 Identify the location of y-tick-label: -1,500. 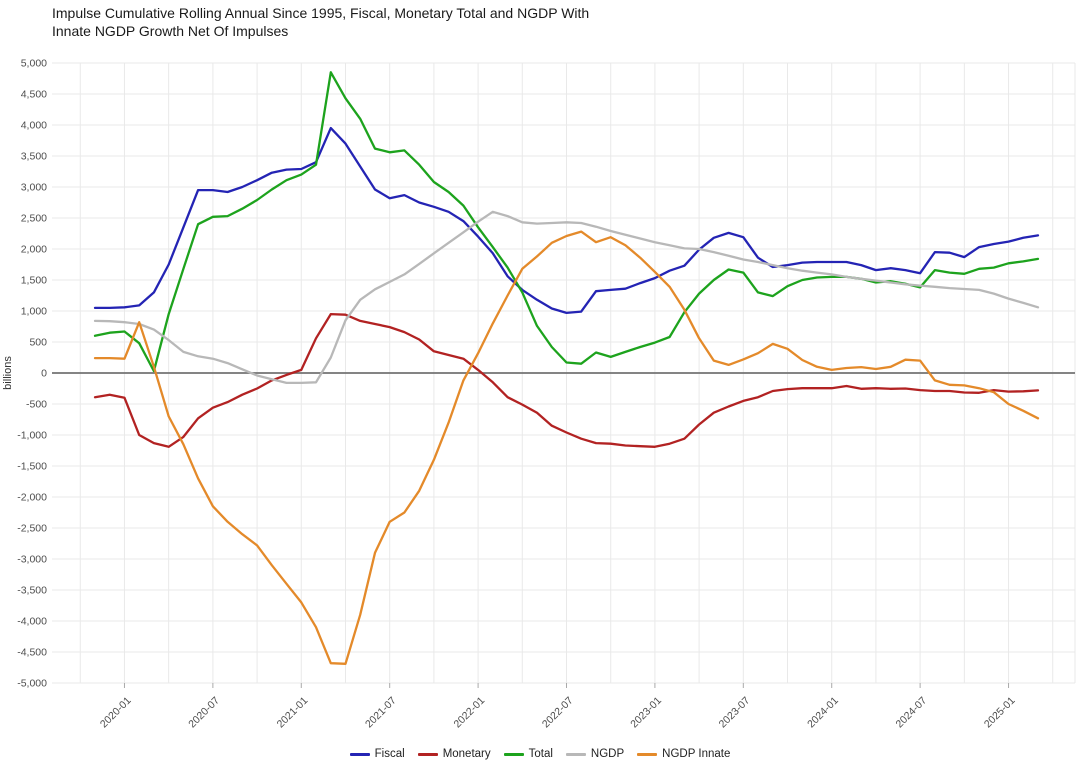
(32, 467).